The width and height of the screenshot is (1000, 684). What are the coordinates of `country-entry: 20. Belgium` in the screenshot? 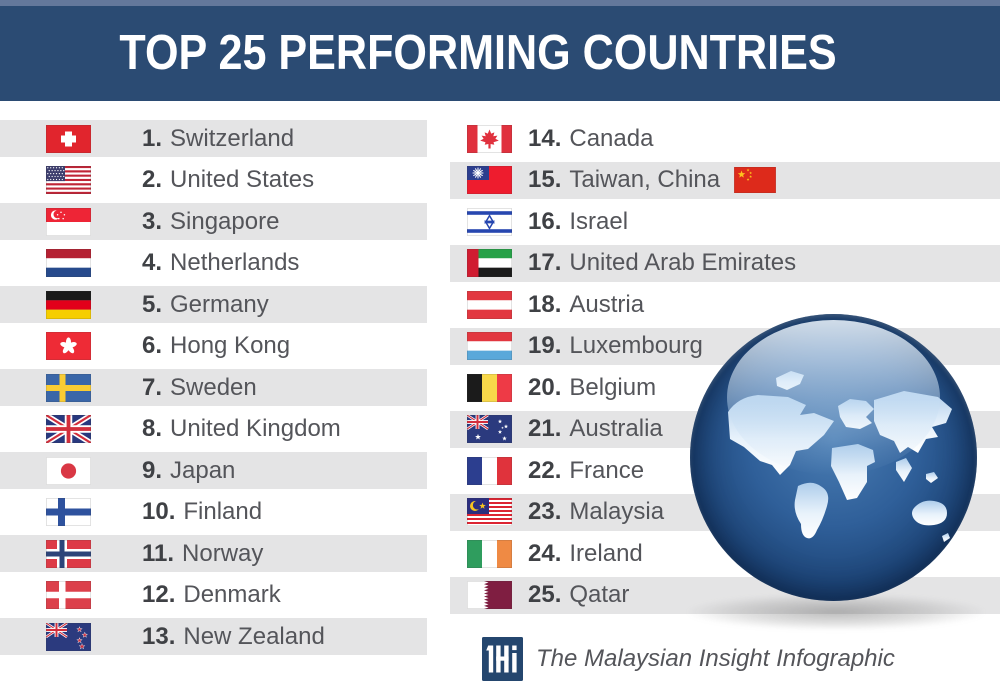 It's located at (592, 388).